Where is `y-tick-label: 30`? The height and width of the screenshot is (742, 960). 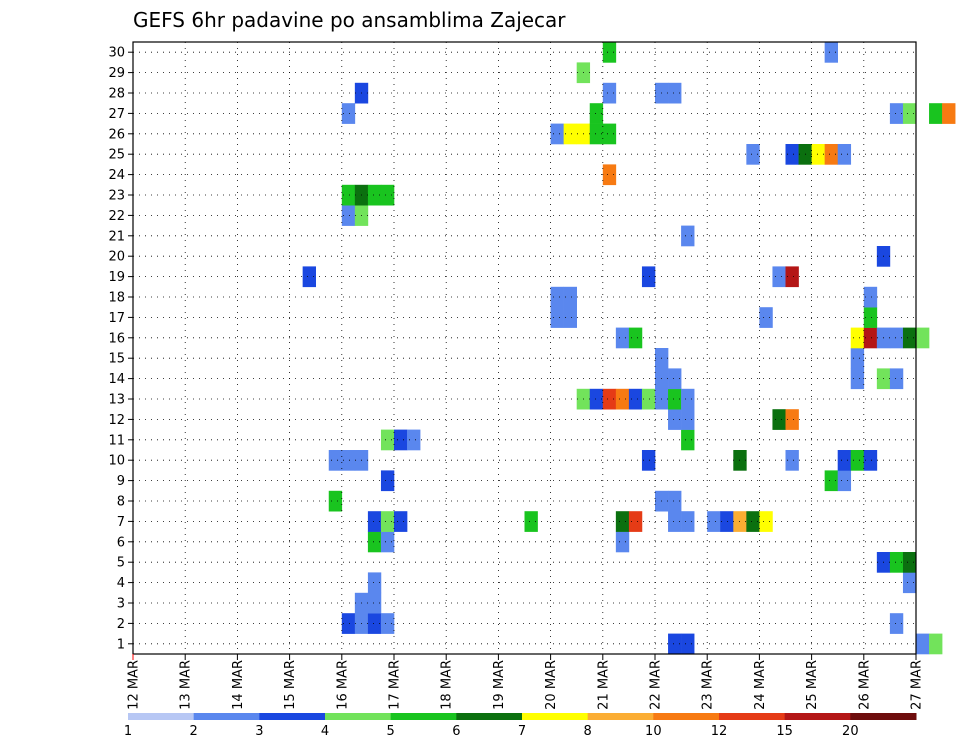 y-tick-label: 30 is located at coordinates (116, 53).